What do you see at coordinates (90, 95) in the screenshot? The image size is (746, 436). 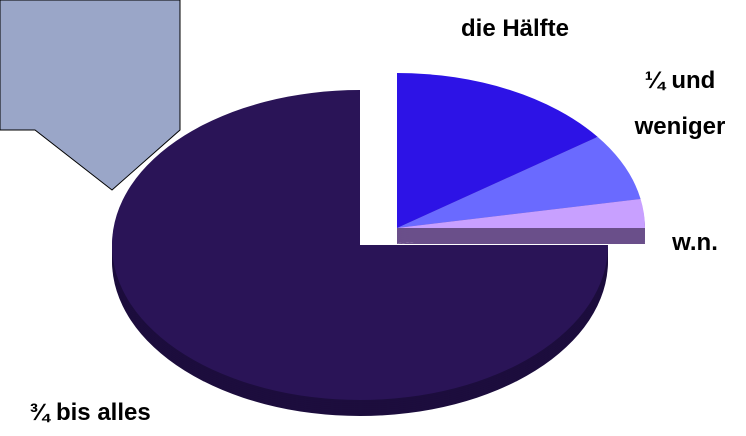 I see `callout-bubble` at bounding box center [90, 95].